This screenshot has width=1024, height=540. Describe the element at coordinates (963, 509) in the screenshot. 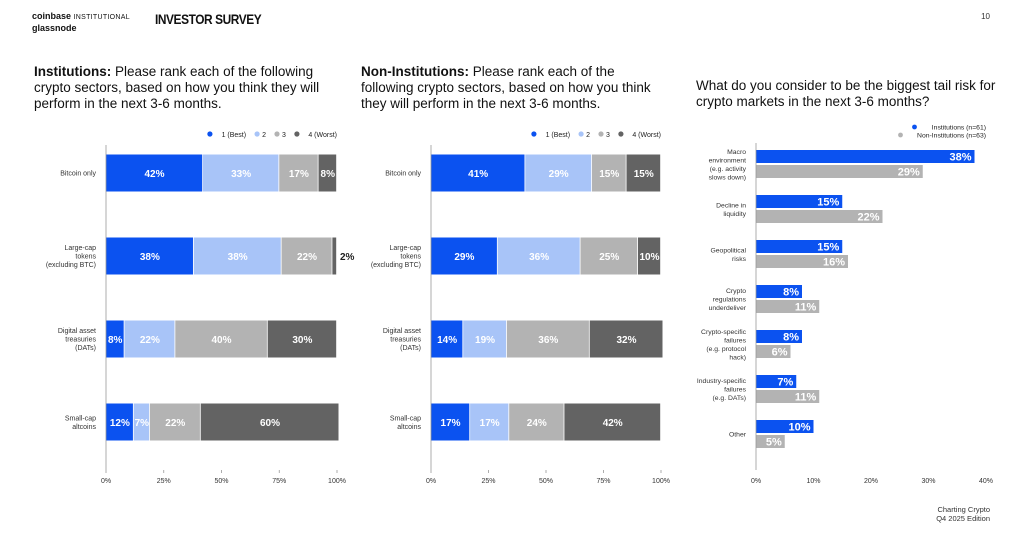

I see `footer-title: Charting Crypto` at that location.